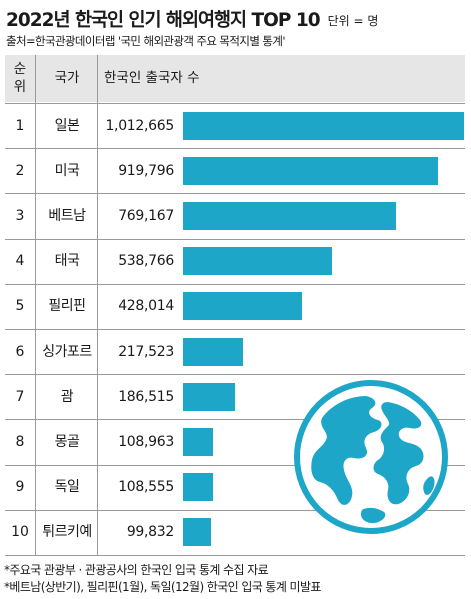  I want to click on chart-title: 2022년 한국인 인기 해외여행지 TOP 10, so click(163, 20).